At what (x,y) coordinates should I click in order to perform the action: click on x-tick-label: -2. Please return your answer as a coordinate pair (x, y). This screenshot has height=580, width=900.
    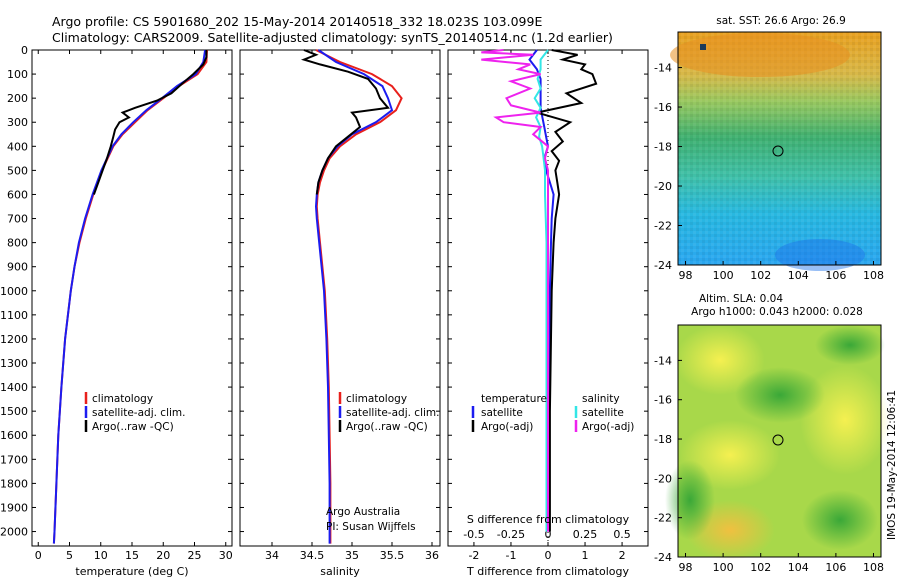
    Looking at the image, I should click on (473, 555).